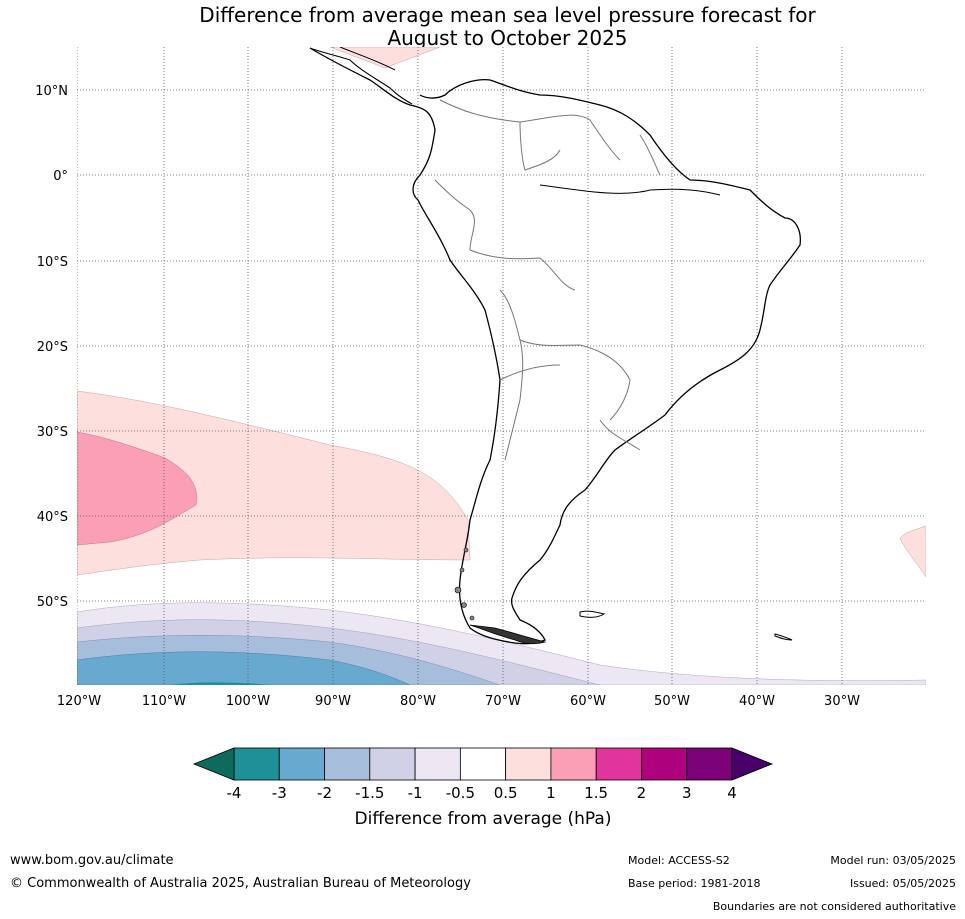 This screenshot has height=919, width=965. What do you see at coordinates (248, 701) in the screenshot?
I see `lon-label: 100°W` at bounding box center [248, 701].